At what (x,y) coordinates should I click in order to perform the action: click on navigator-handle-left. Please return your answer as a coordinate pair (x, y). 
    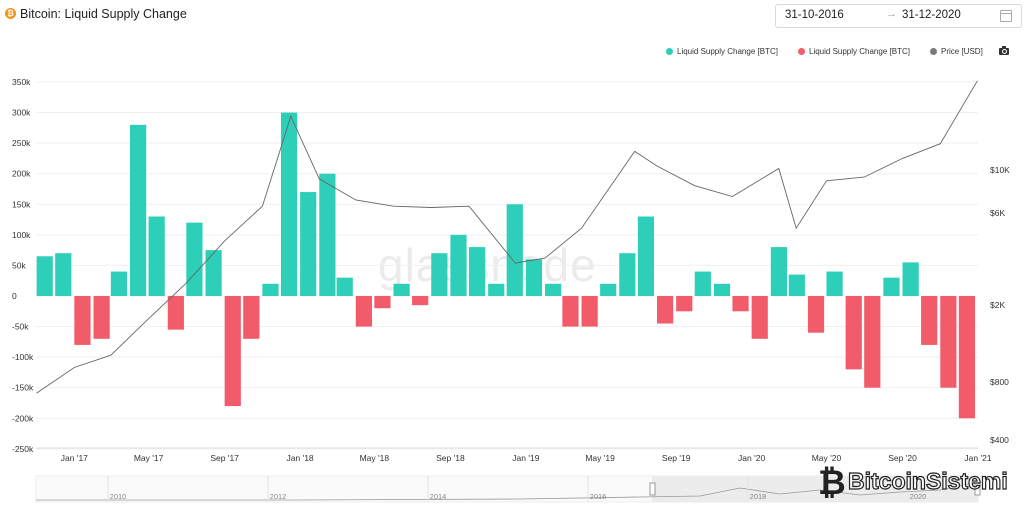
    Looking at the image, I should click on (652, 489).